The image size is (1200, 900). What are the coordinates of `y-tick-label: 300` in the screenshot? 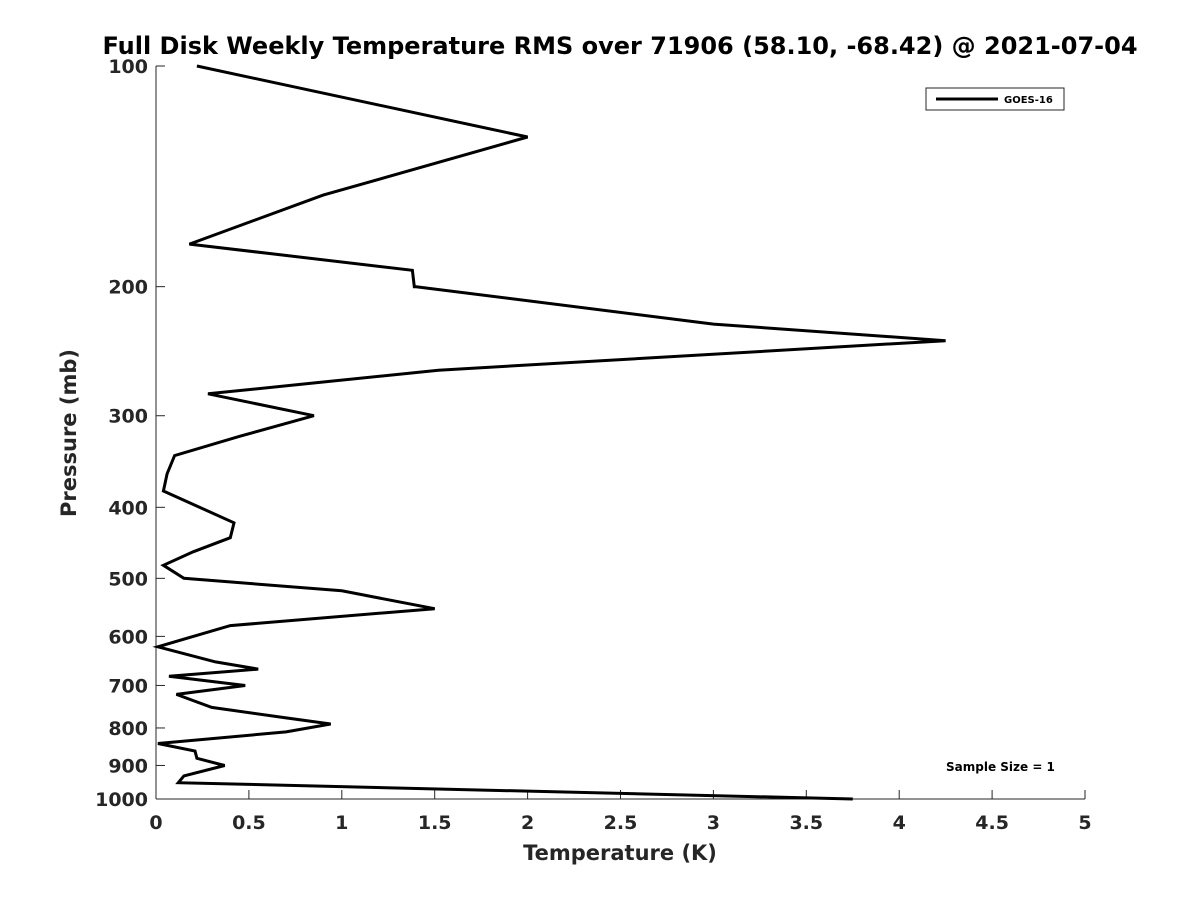 It's located at (128, 417).